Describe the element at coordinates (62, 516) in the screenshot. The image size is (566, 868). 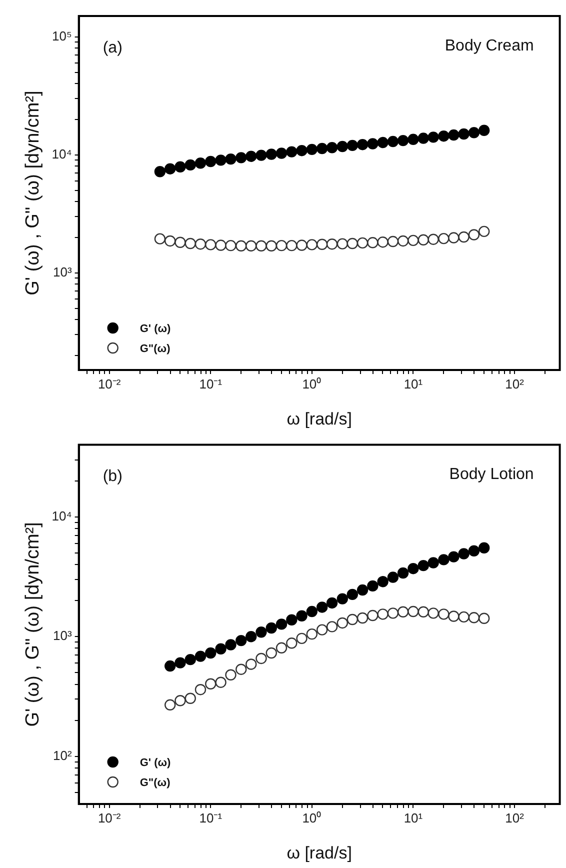
I see `y-tick-label: 10⁴` at that location.